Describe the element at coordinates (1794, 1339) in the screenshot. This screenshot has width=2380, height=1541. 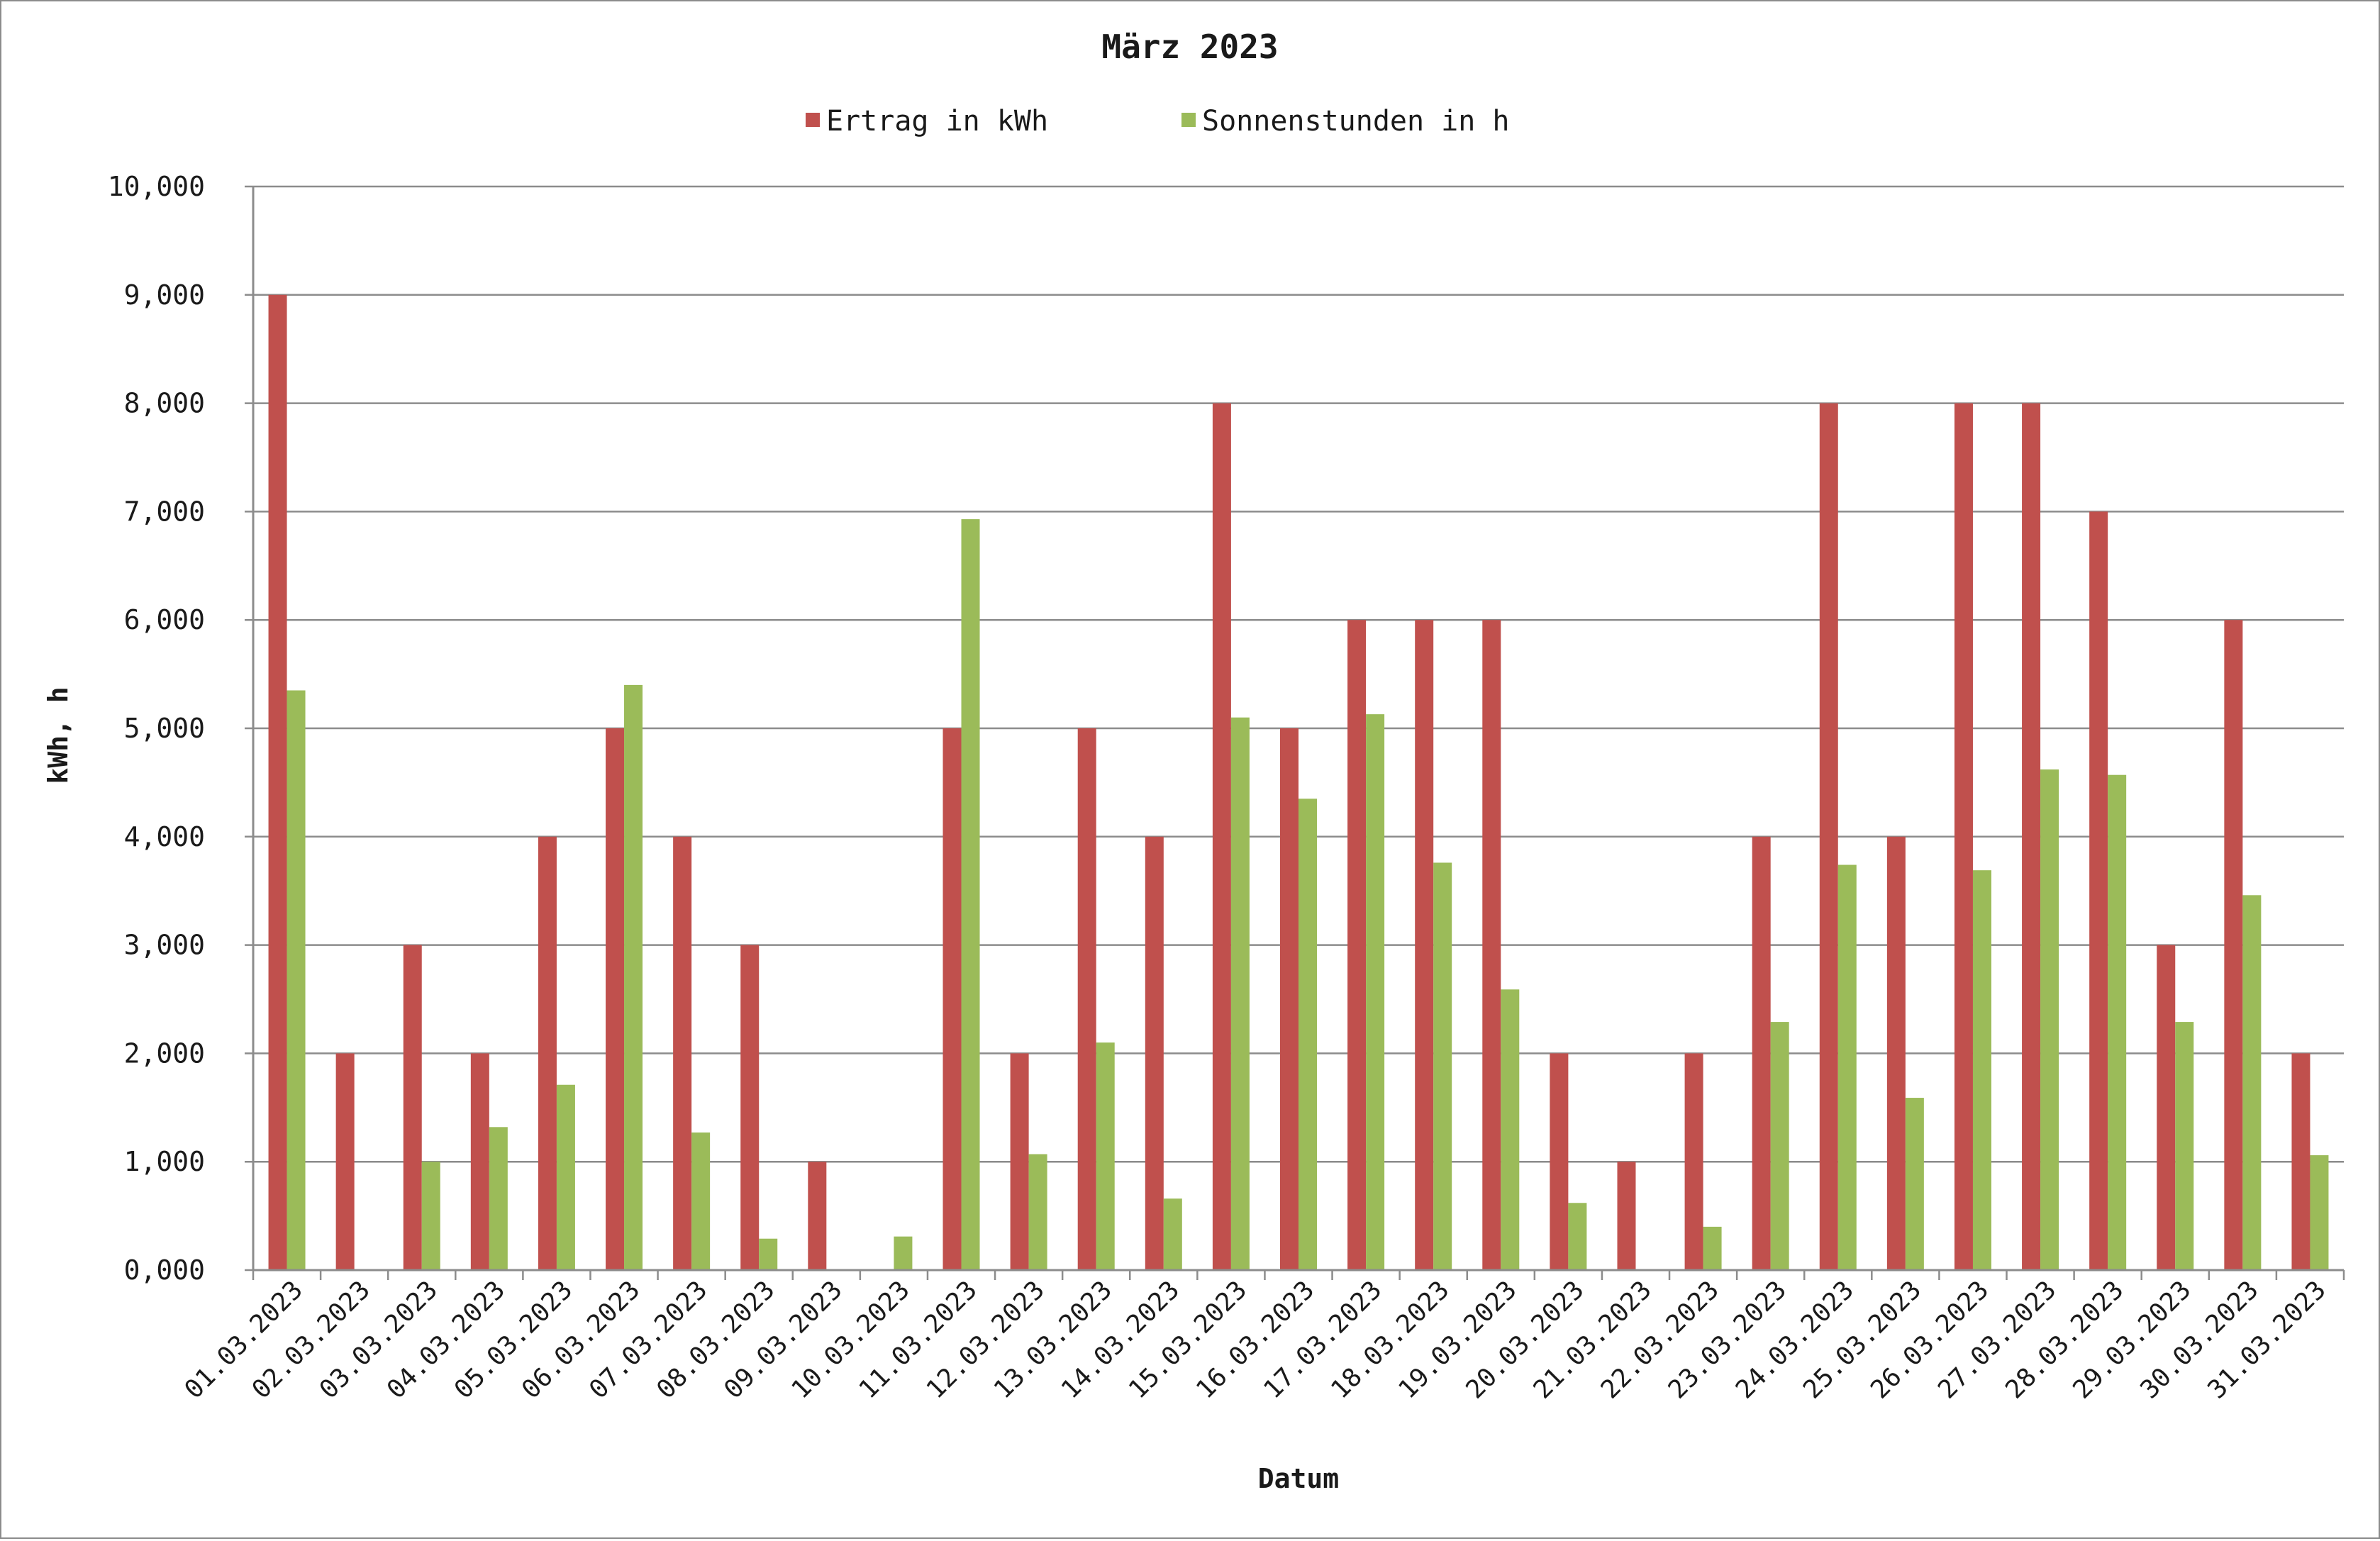
I see `x-tick-label: 24.03.2023` at that location.